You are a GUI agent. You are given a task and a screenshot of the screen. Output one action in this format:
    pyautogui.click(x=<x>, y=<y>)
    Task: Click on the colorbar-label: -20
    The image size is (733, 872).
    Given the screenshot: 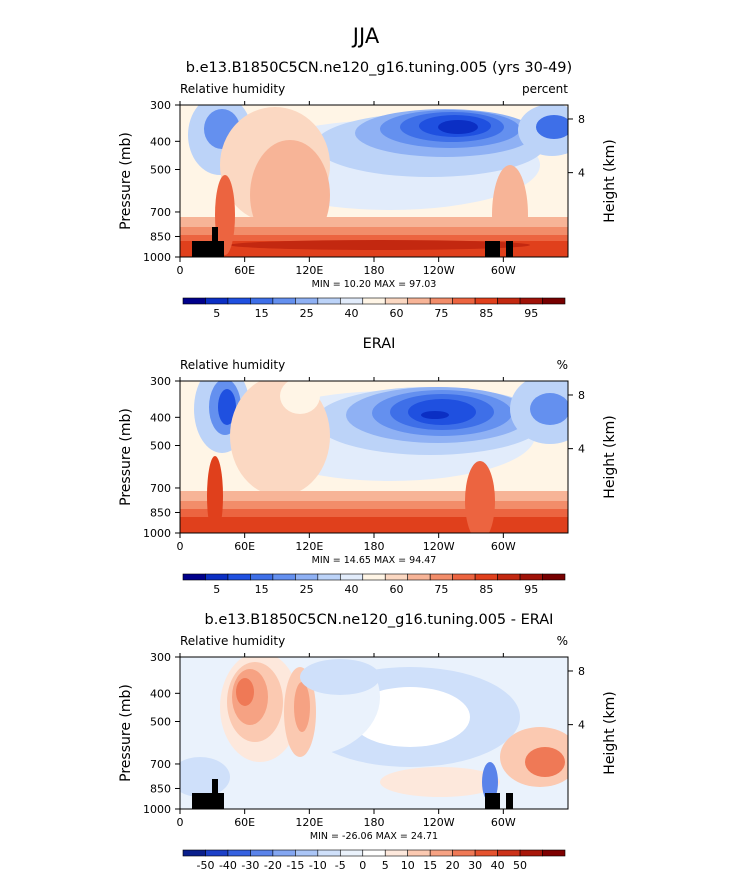 What is the action you would take?
    pyautogui.click(x=273, y=865)
    